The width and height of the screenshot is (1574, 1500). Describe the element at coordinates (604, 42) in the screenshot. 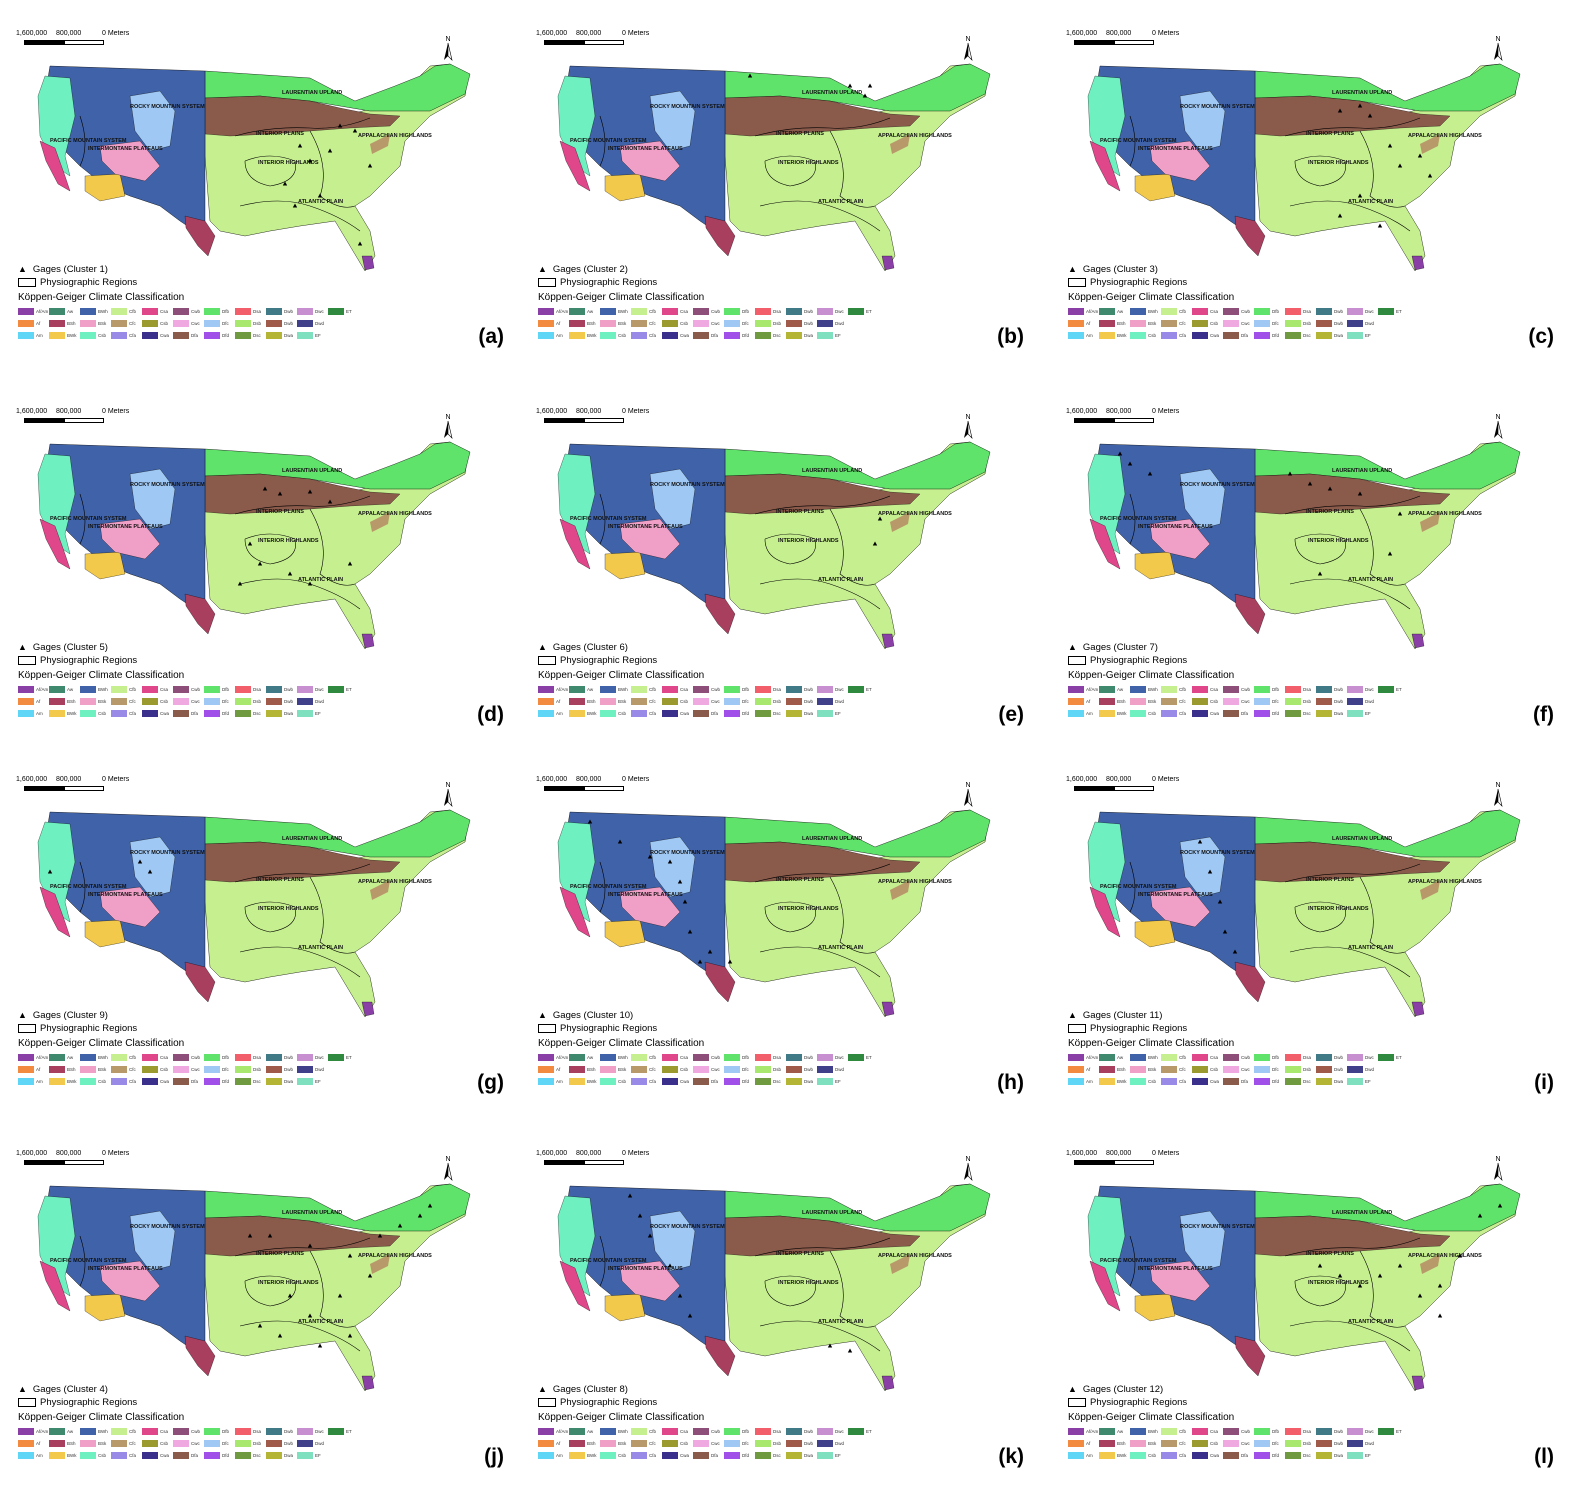

I see `scale-segment-white` at that location.